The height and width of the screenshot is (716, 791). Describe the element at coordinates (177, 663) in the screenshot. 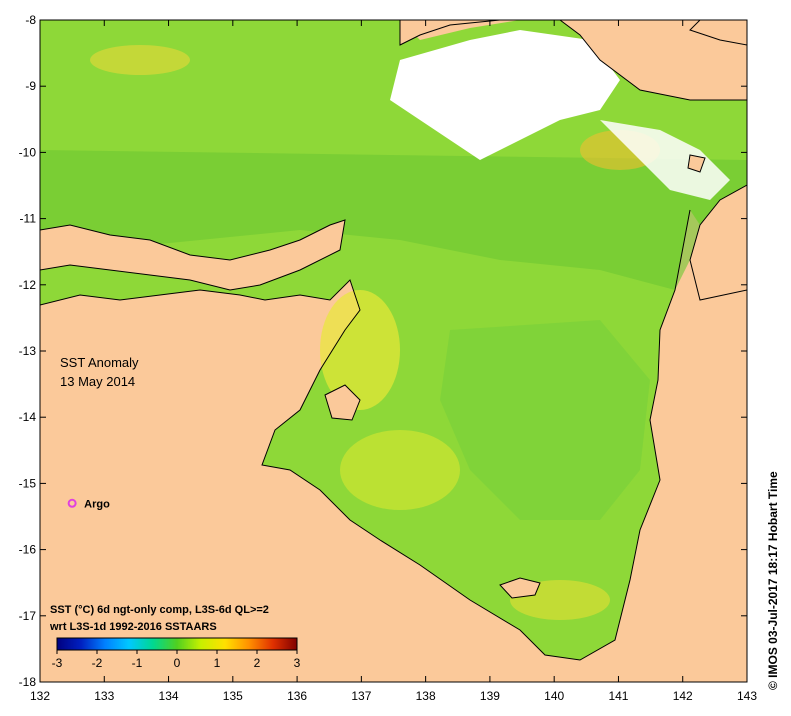

I see `colorbar-tick-label: 0` at that location.